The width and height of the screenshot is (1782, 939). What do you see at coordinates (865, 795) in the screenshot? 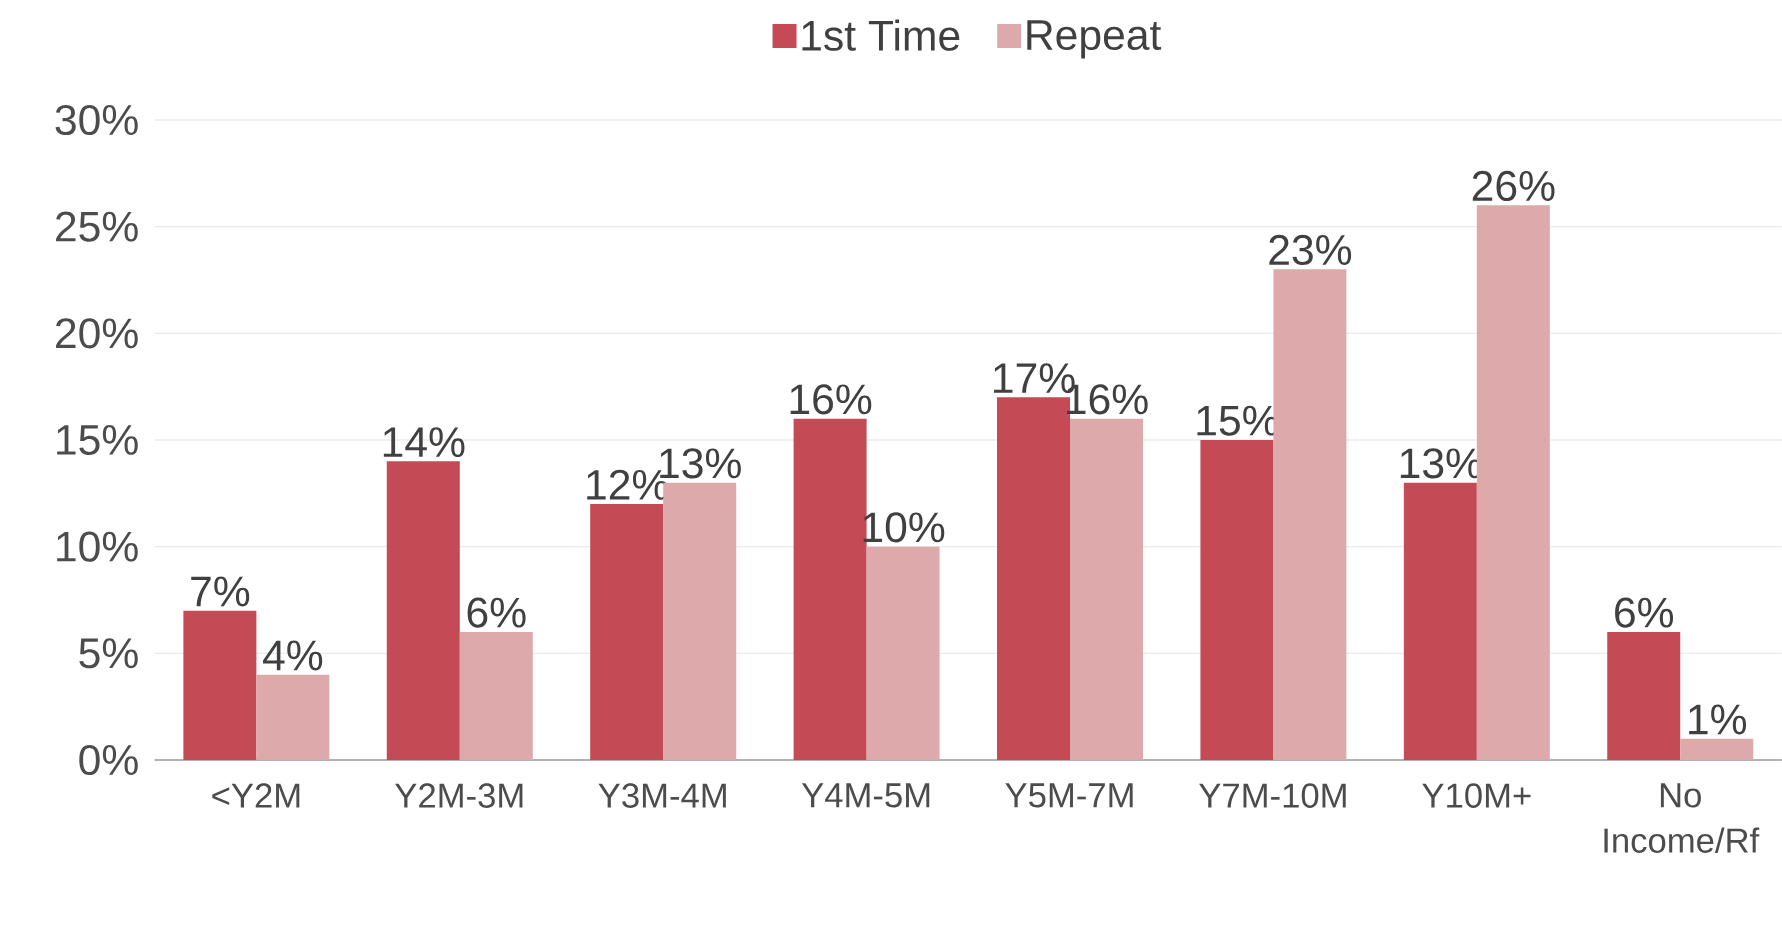
I see `x-tick-label: Y4M-5M` at bounding box center [865, 795].